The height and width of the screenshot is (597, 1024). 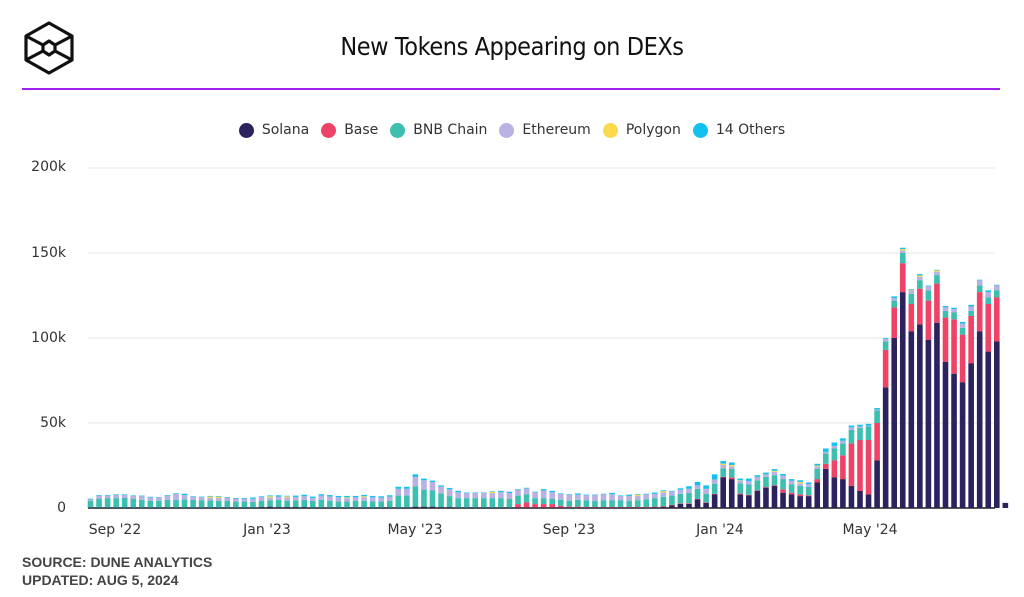 What do you see at coordinates (545, 130) in the screenshot?
I see `legend-item-ethereum: Ethereum` at bounding box center [545, 130].